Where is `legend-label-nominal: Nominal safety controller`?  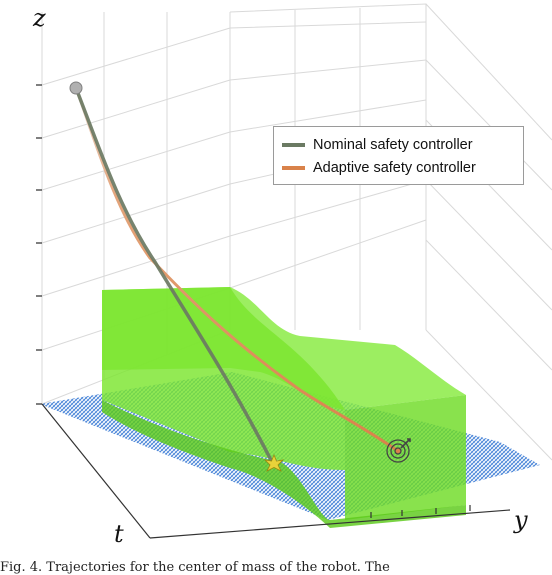 legend-label-nominal: Nominal safety controller is located at coordinates (393, 145).